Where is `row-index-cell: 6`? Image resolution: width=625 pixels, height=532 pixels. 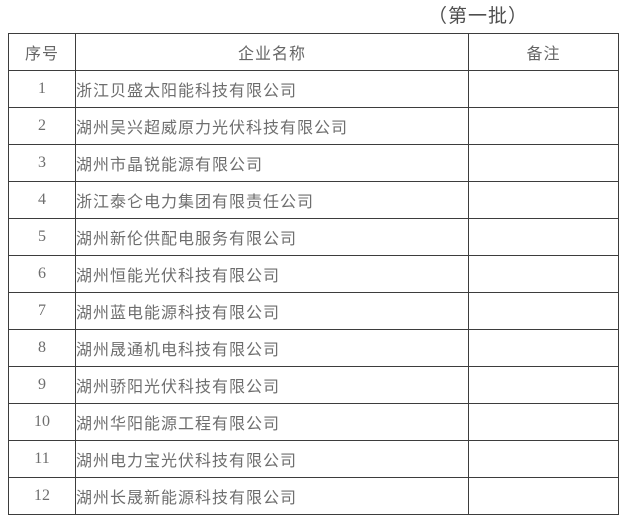 row-index-cell: 6 is located at coordinates (42, 274).